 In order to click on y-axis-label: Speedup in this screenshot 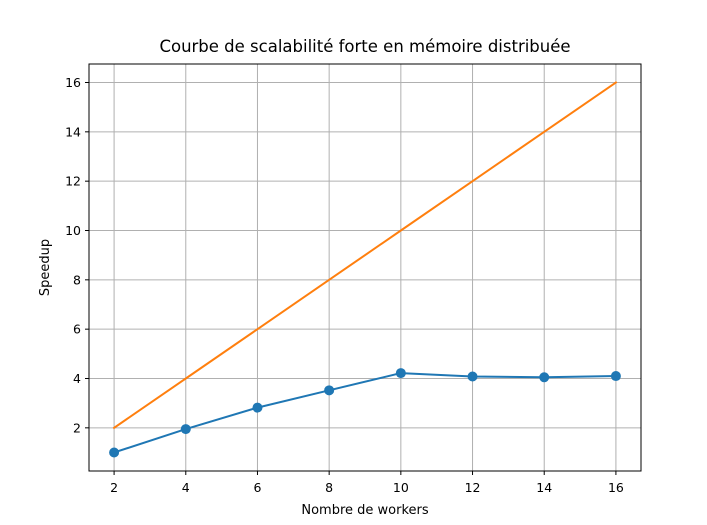, I will do `click(45, 267)`.